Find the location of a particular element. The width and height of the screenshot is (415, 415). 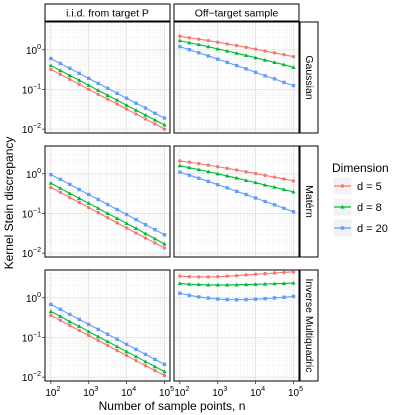

y-axis-title: Kernel Stein discrepancy is located at coordinates (9, 203).